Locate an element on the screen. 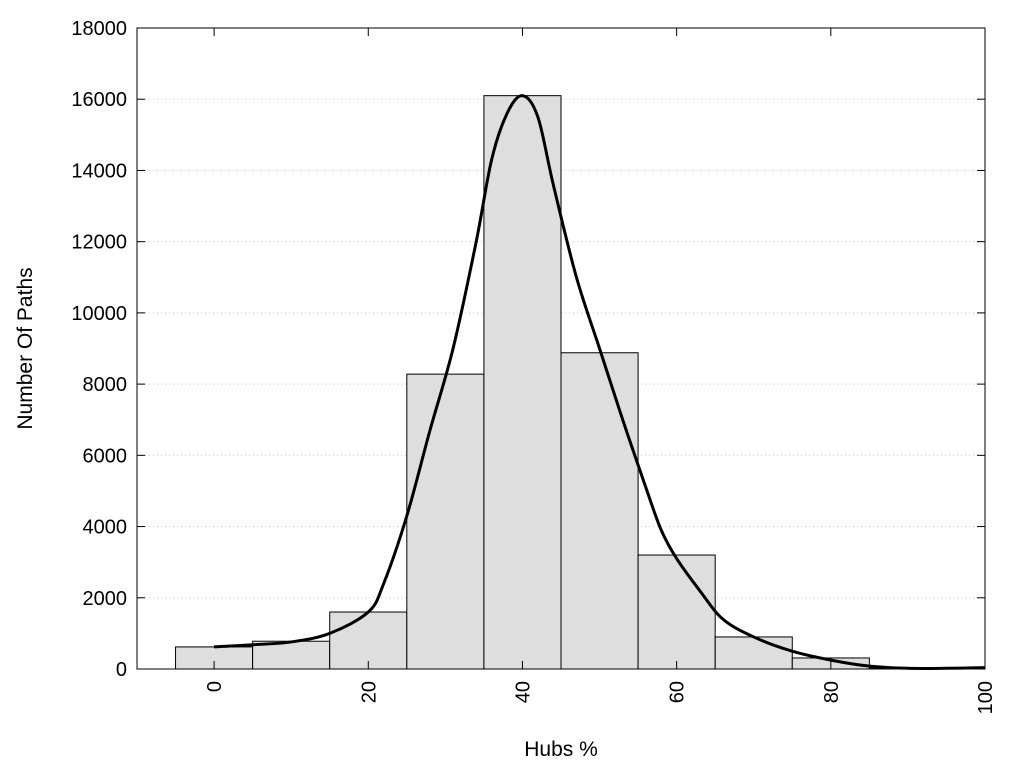 This screenshot has height=768, width=1024. y-tick-label-12000: 12000 is located at coordinates (99, 243).